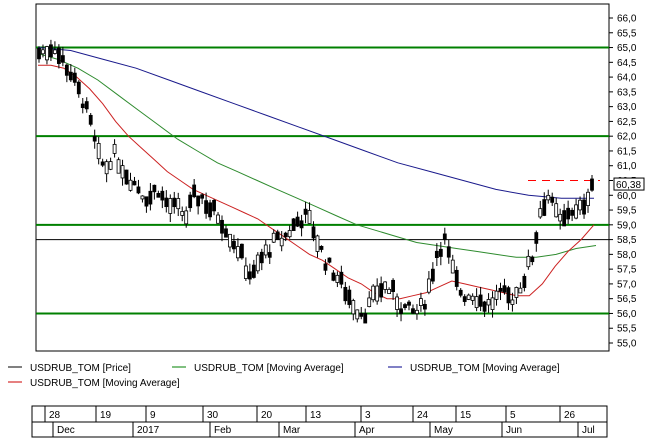  Describe the element at coordinates (485, 368) in the screenshot. I see `legend-label-2: USDRUB_TOM [Moving Average]` at that location.